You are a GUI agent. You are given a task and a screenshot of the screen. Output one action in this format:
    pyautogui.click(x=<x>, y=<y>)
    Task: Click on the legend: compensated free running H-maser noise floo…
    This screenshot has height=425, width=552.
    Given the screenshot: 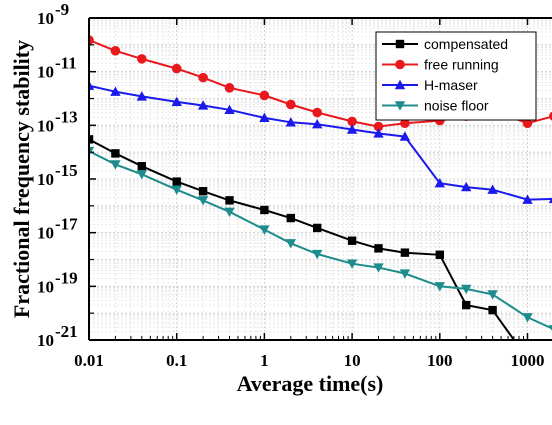 What is the action you would take?
    pyautogui.click(x=456, y=76)
    